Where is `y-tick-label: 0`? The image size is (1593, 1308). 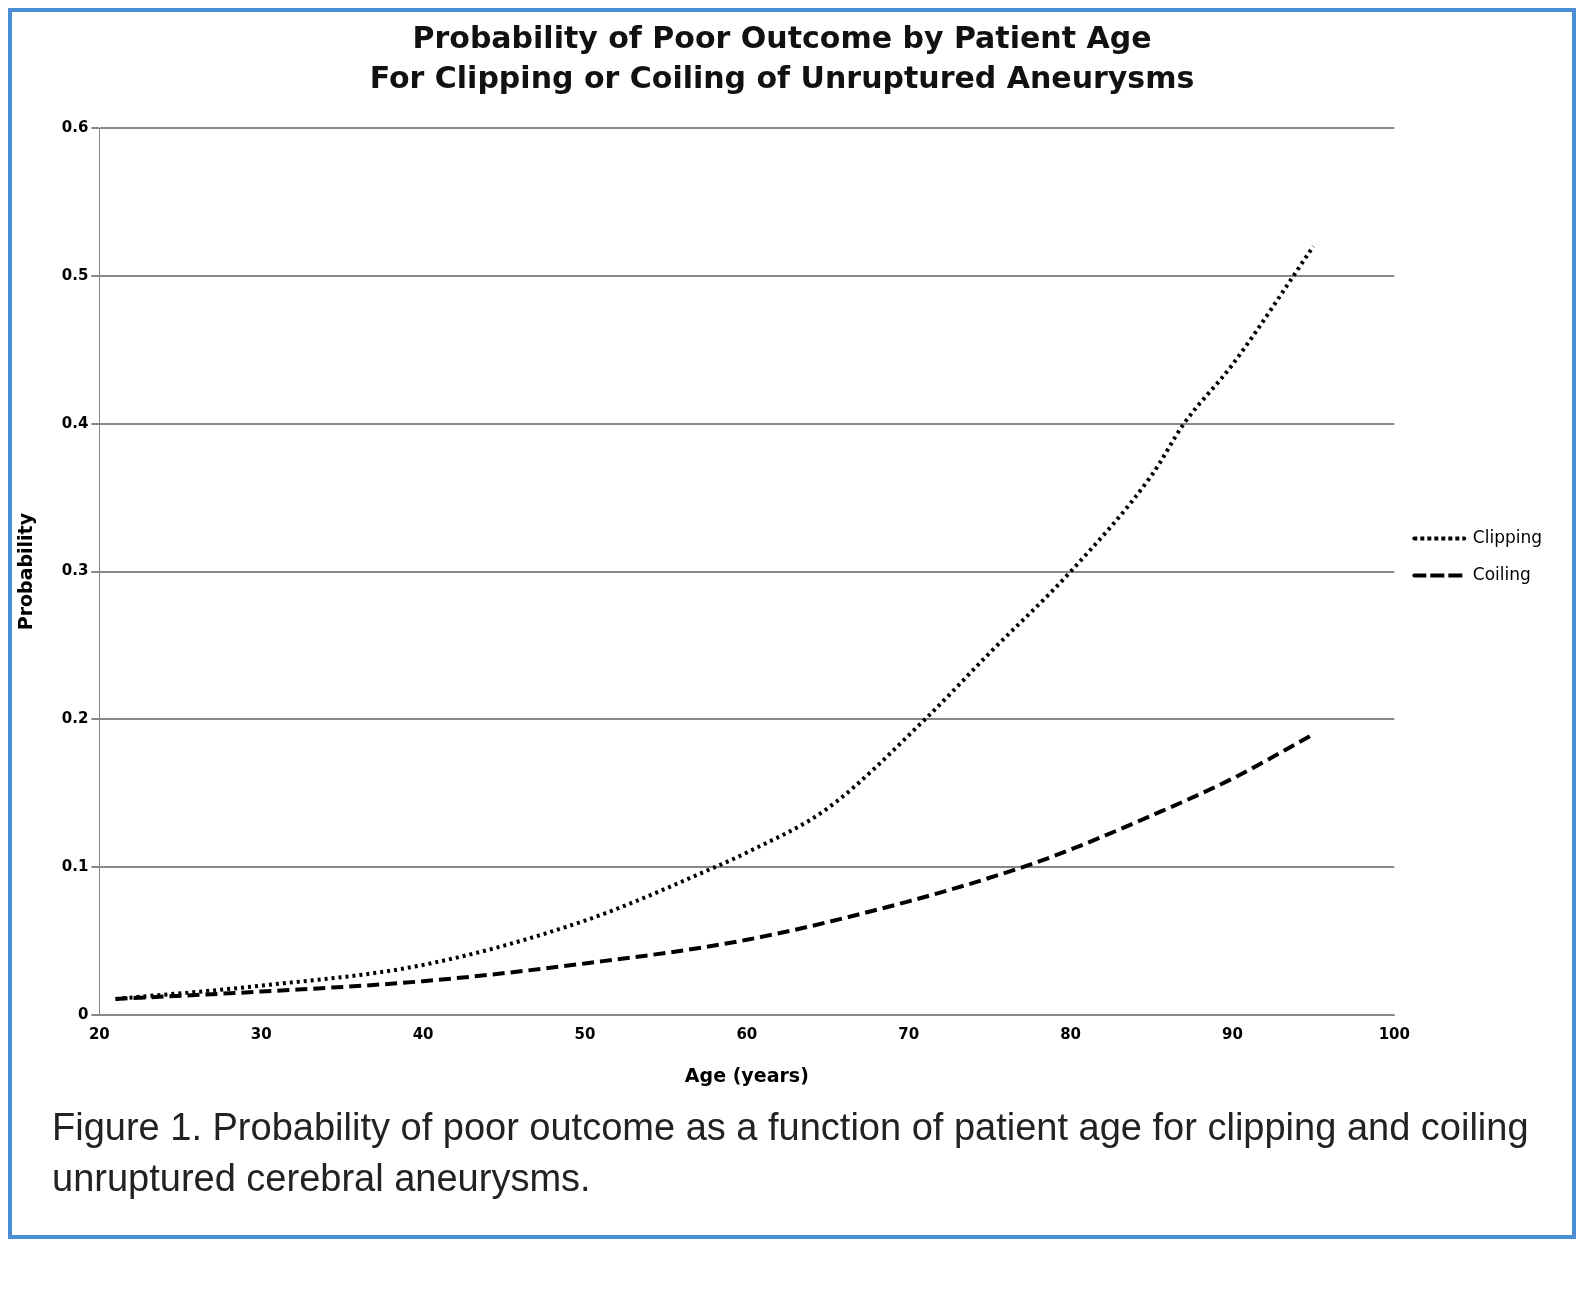 y-tick-label: 0 is located at coordinates (83, 1014).